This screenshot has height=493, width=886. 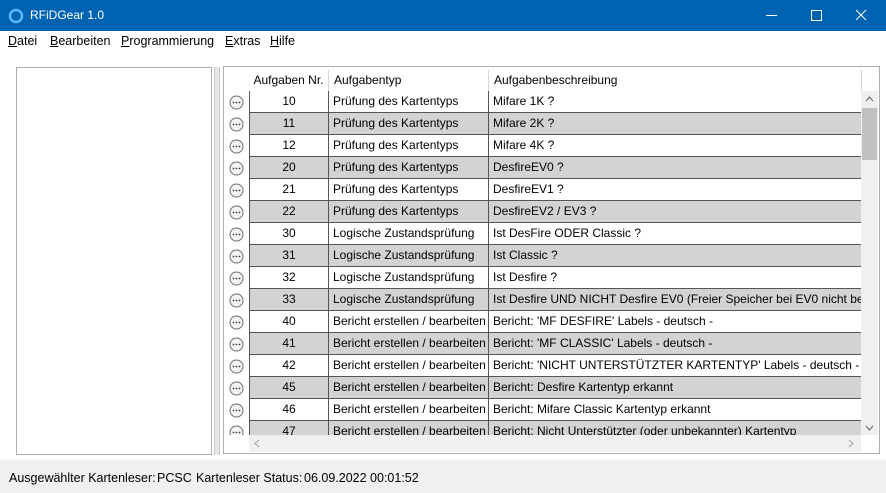 I want to click on table-row: 10 Prüfung des Kartentyps Mifare 1K ?, so click(x=543, y=102).